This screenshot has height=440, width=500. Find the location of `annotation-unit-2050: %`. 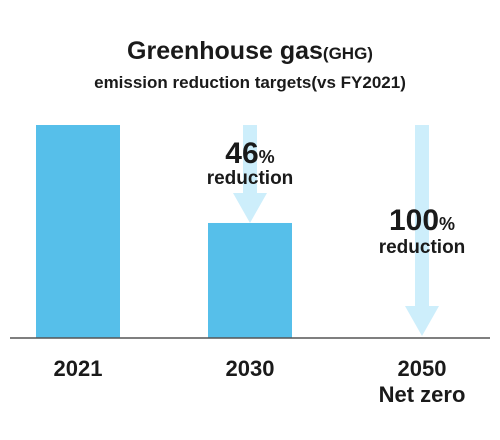

annotation-unit-2050: % is located at coordinates (447, 224).